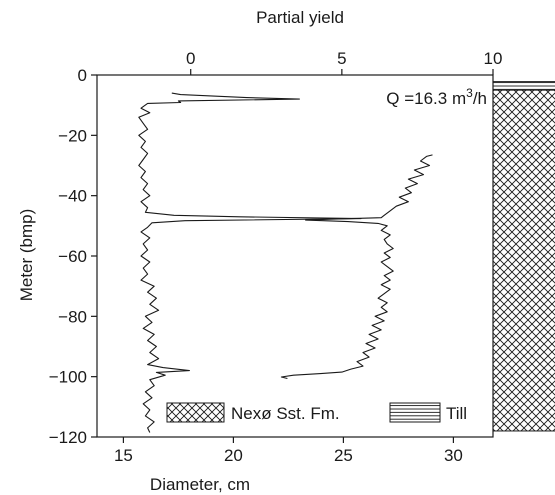 This screenshot has height=495, width=555. I want to click on top-tick-label: 10, so click(493, 58).